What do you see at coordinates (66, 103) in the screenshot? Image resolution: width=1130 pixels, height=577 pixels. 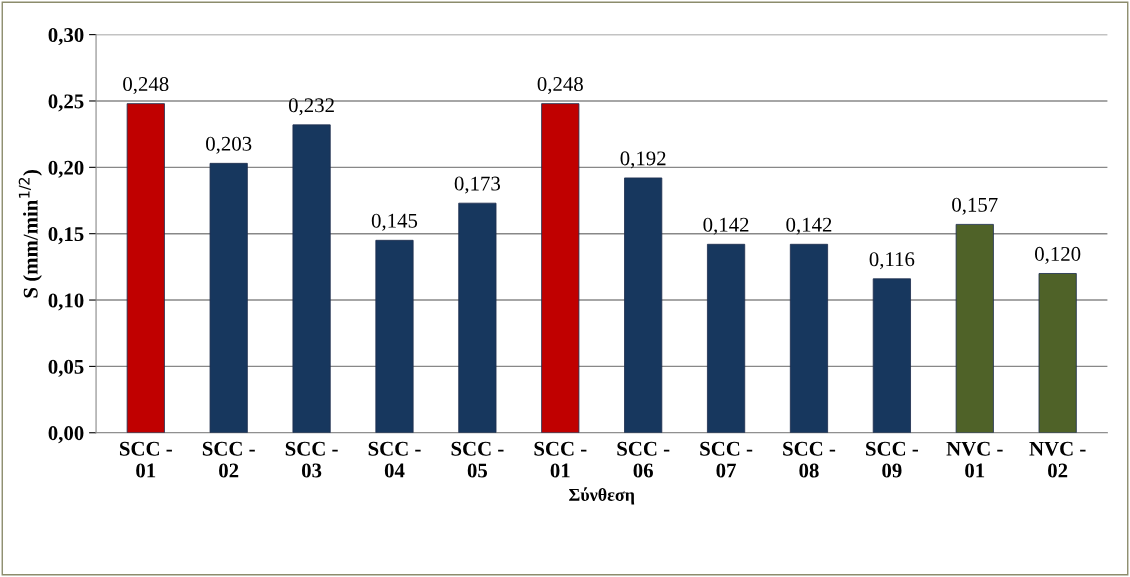 I see `y-tick-label: 0,25` at bounding box center [66, 103].